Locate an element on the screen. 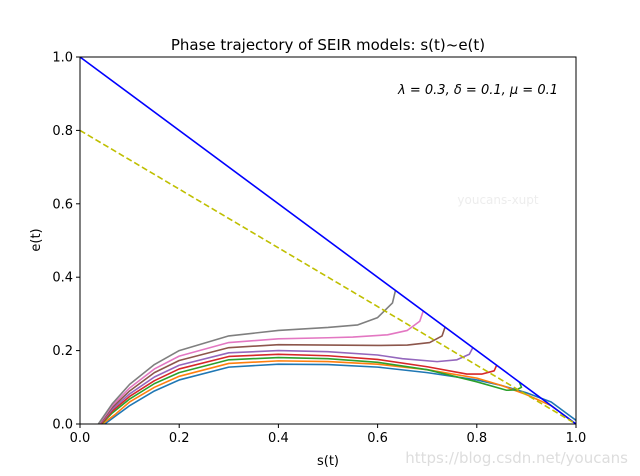 This screenshot has width=640, height=476. y-tick-label: 0.4 is located at coordinates (62, 278).